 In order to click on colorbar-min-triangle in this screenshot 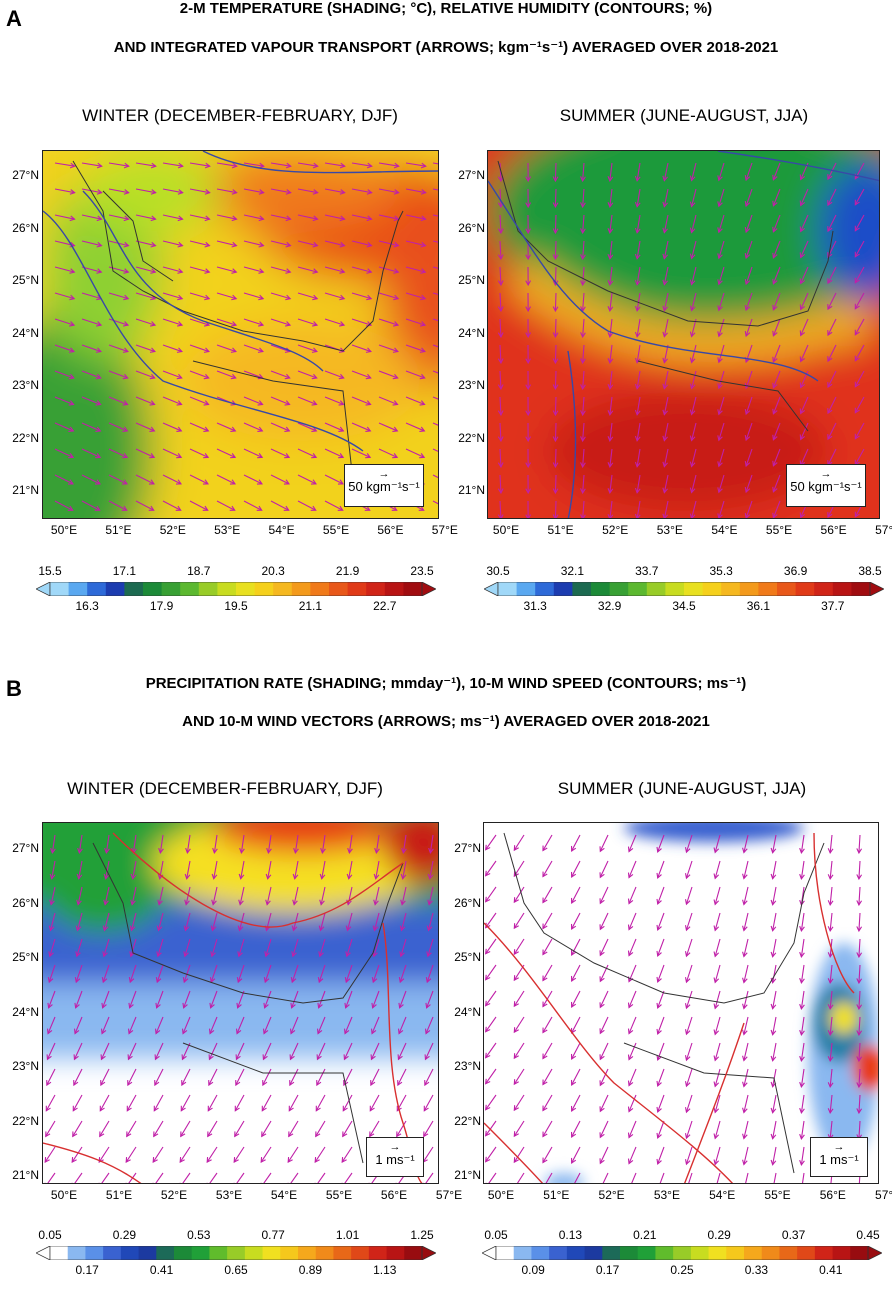, I will do `click(491, 589)`.